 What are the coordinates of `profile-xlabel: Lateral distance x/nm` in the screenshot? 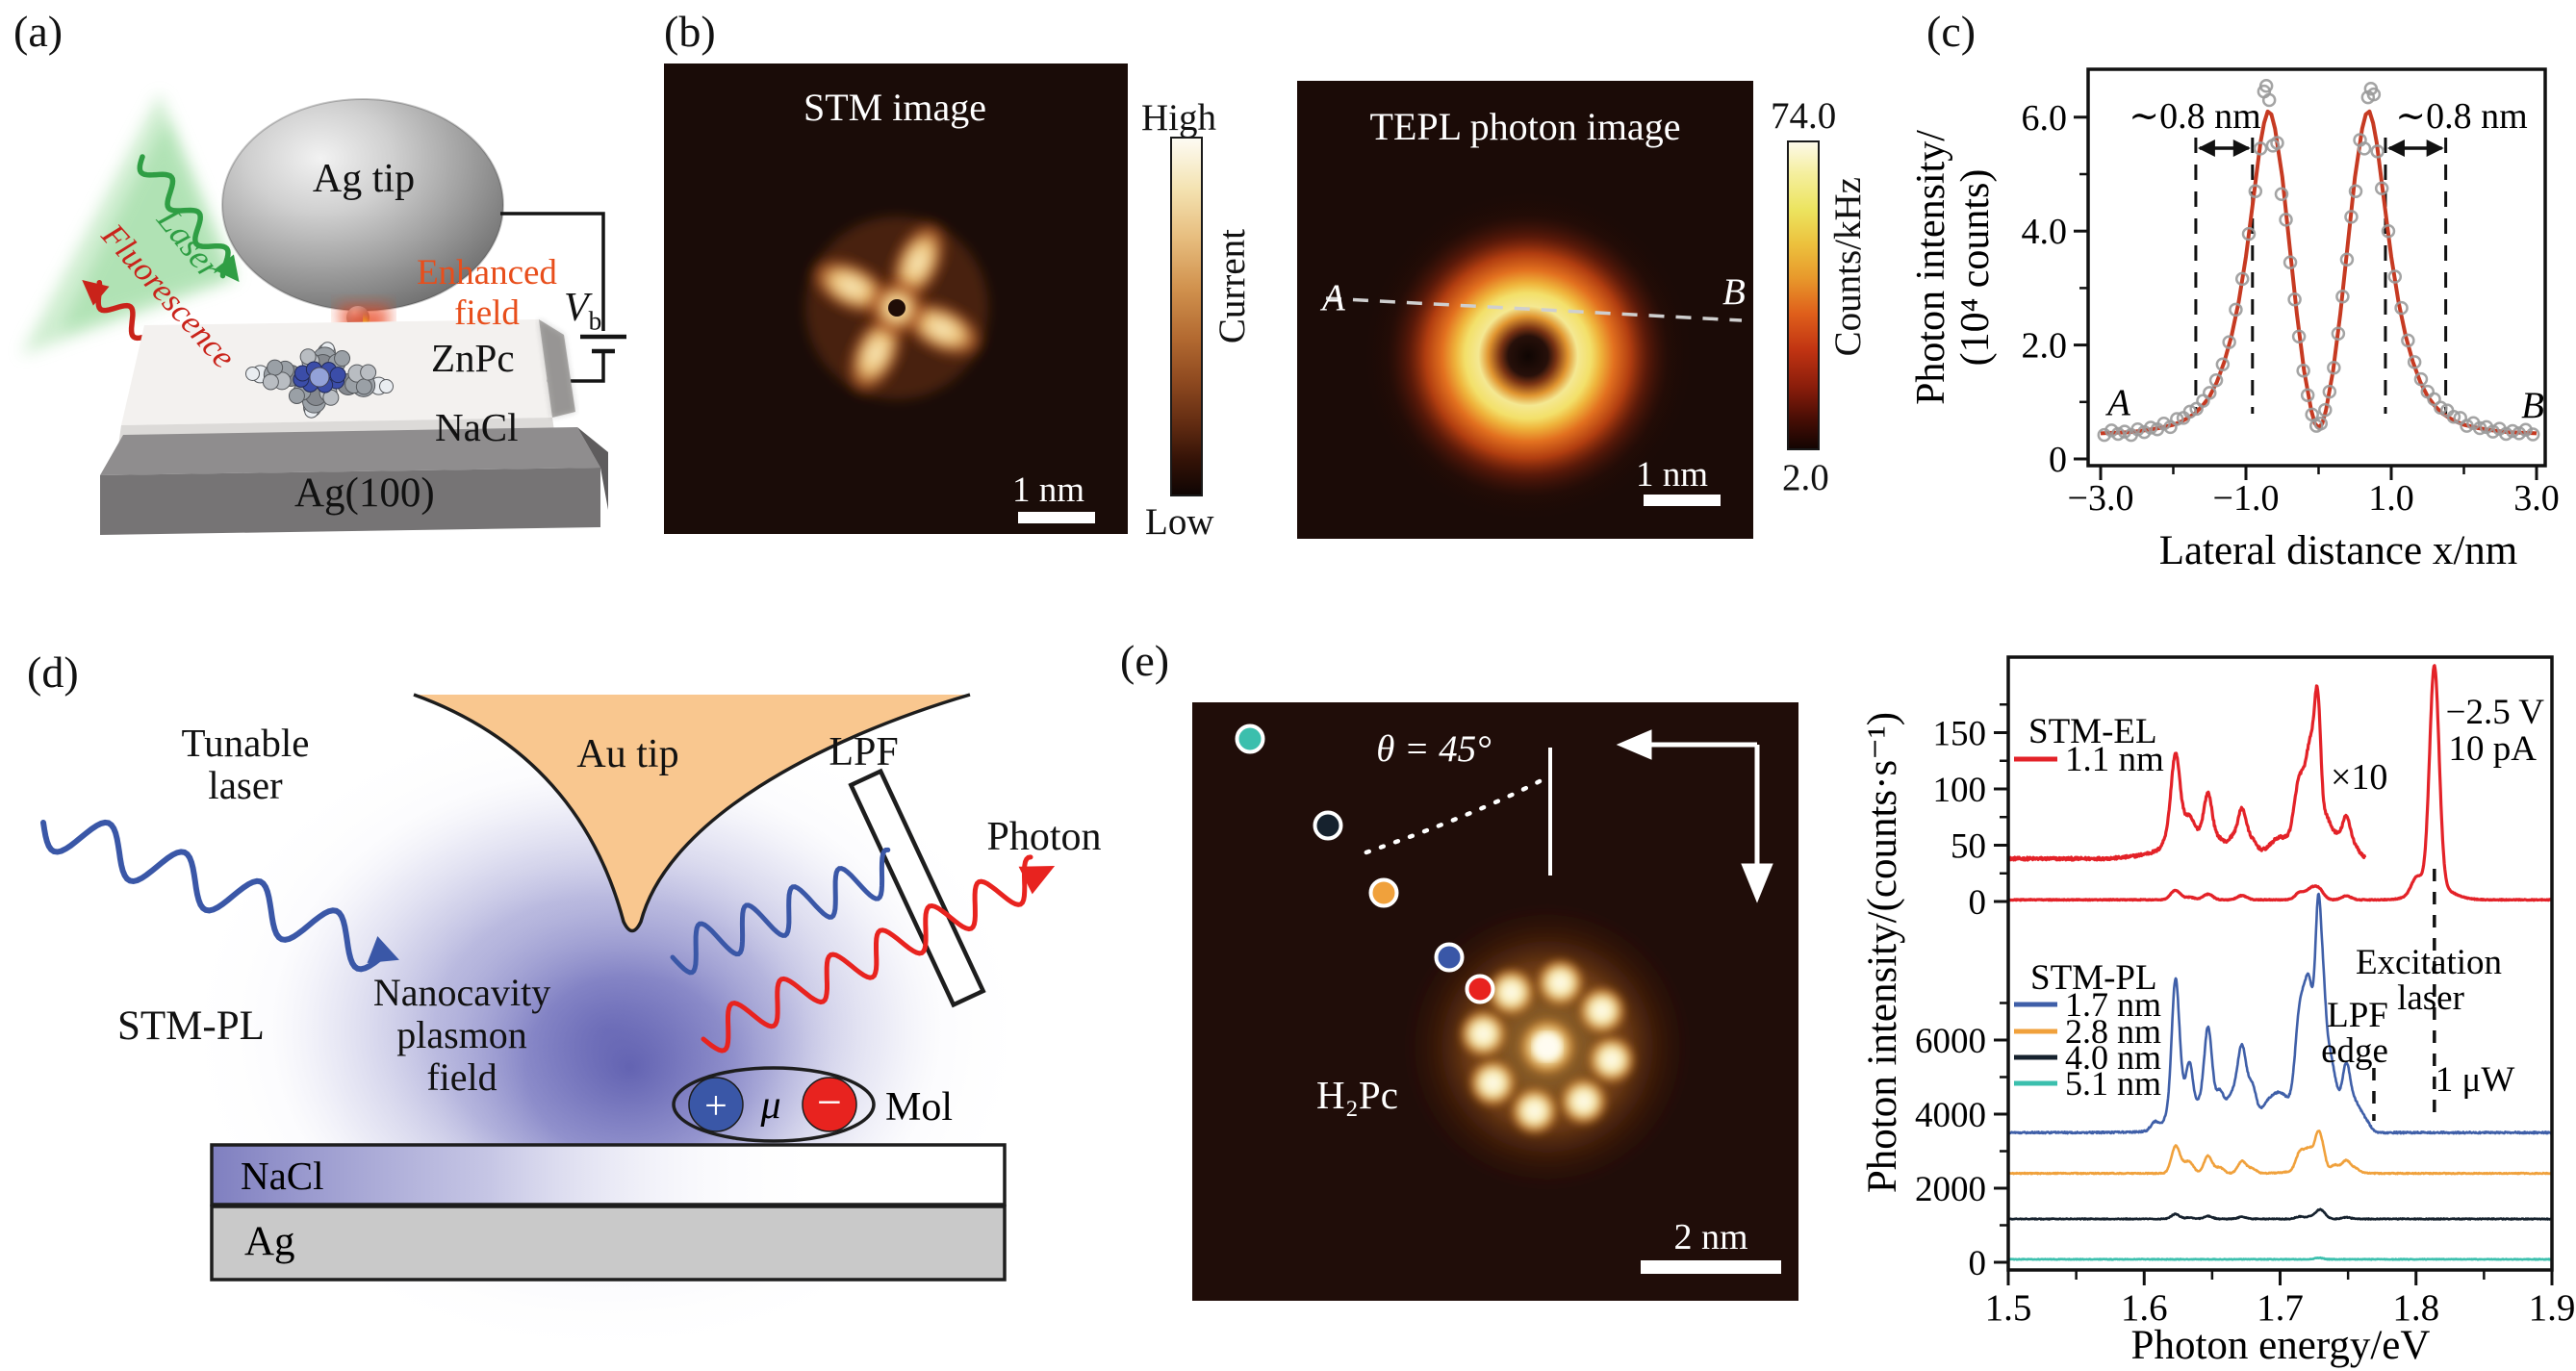 It's located at (2338, 550).